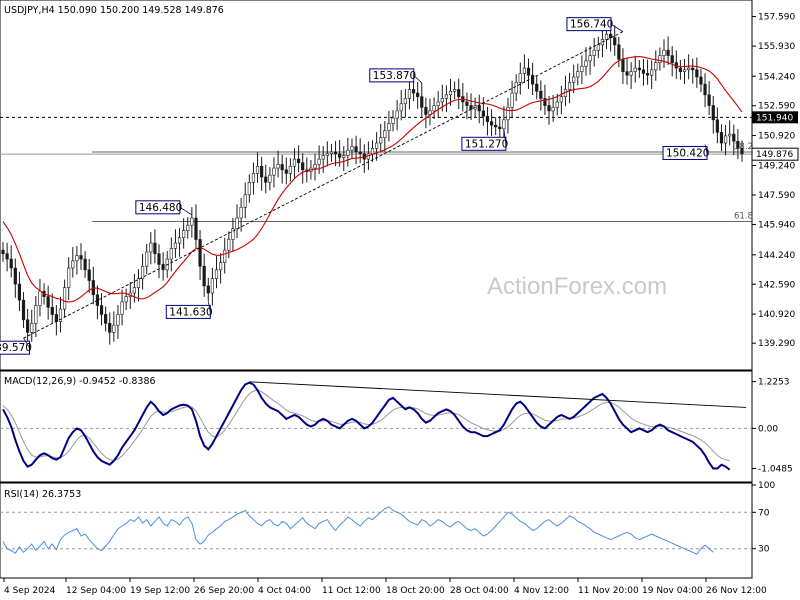 This screenshot has width=800, height=600. I want to click on macd-y-tick: -1.0485, so click(775, 469).